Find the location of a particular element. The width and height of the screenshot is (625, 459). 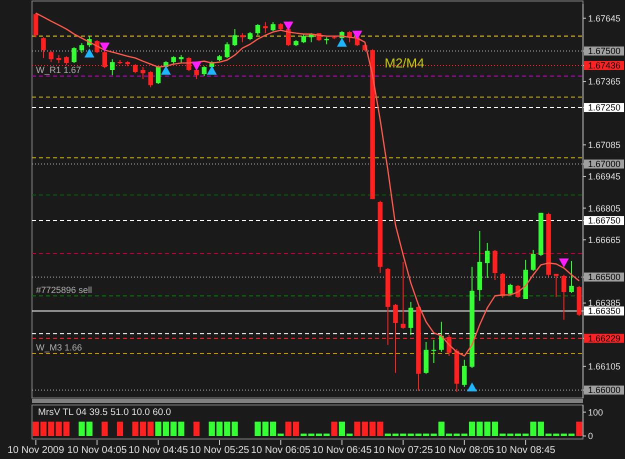

y-tick-label: 1.67085 is located at coordinates (604, 145).